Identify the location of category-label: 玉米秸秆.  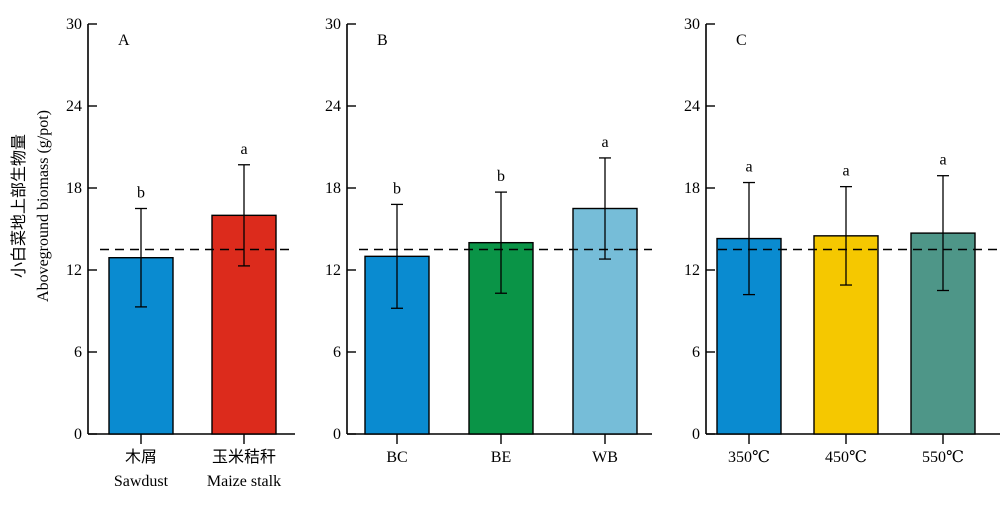
(244, 457).